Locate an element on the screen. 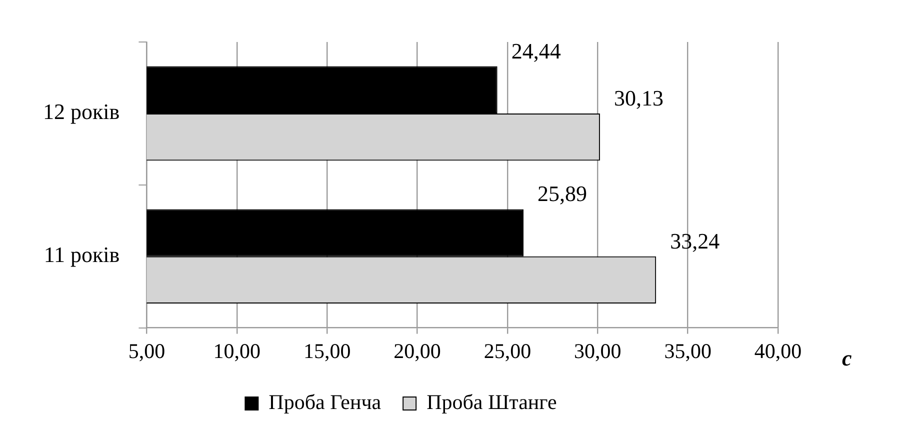 The height and width of the screenshot is (428, 899). x-tick-label: 25,00 is located at coordinates (508, 350).